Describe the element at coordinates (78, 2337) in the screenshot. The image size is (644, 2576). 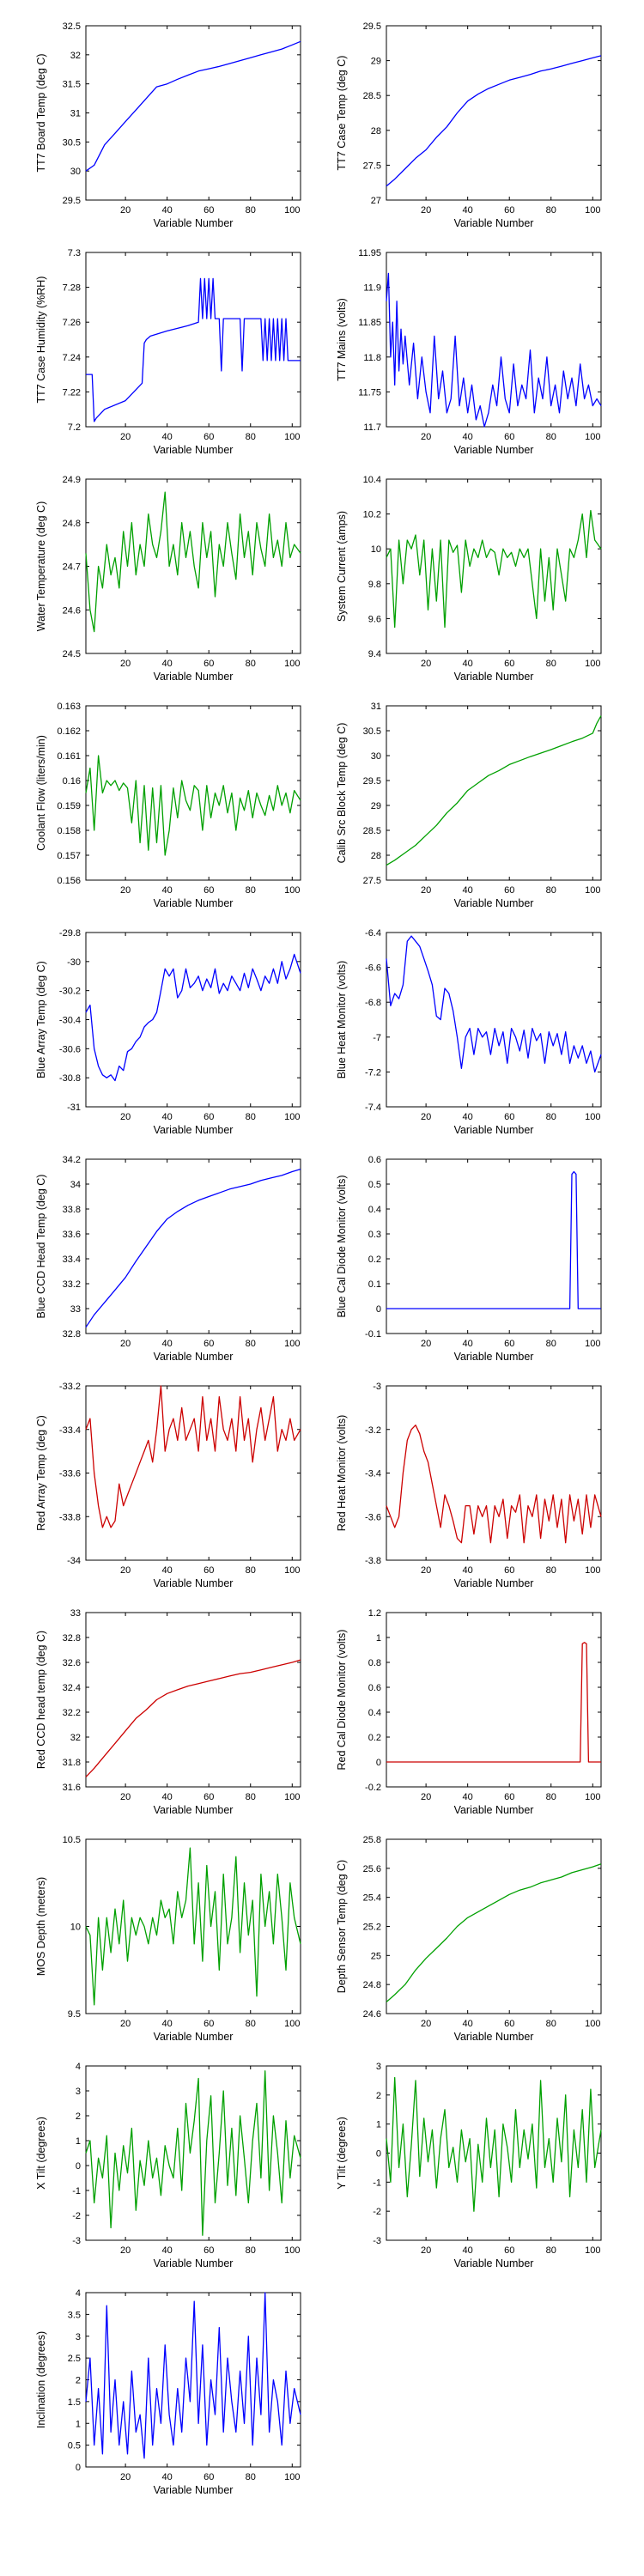
I see `y-tick-label: 3` at that location.